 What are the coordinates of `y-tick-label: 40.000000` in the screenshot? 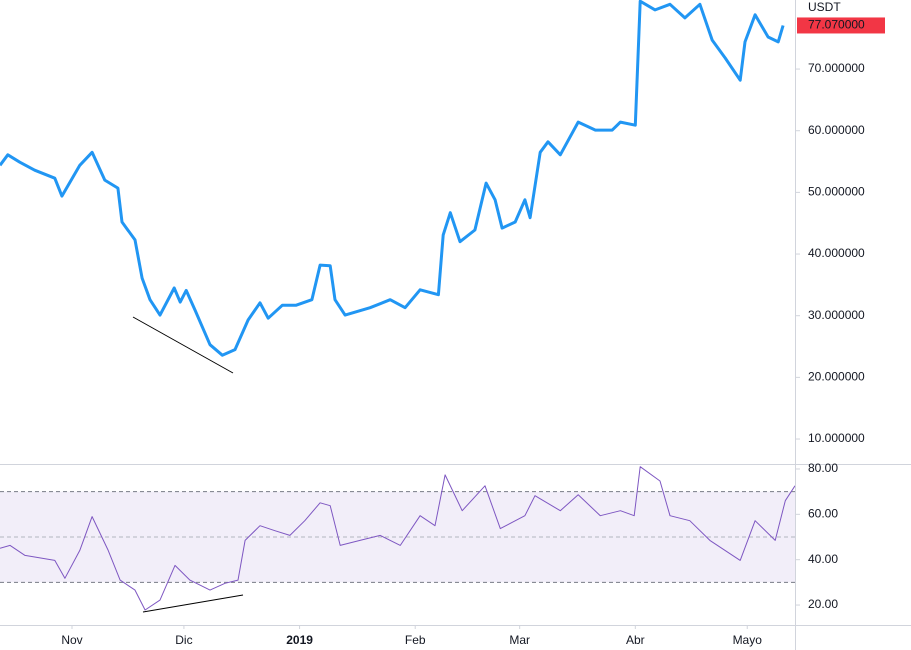 It's located at (836, 253).